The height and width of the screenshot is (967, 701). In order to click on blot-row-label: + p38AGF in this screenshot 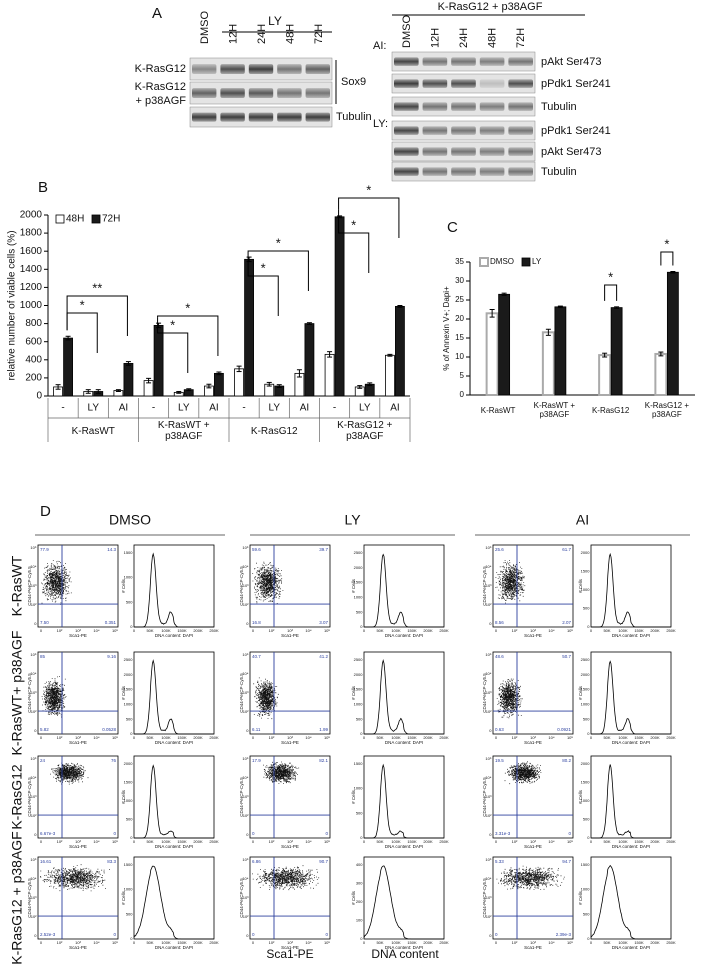, I will do `click(161, 101)`.